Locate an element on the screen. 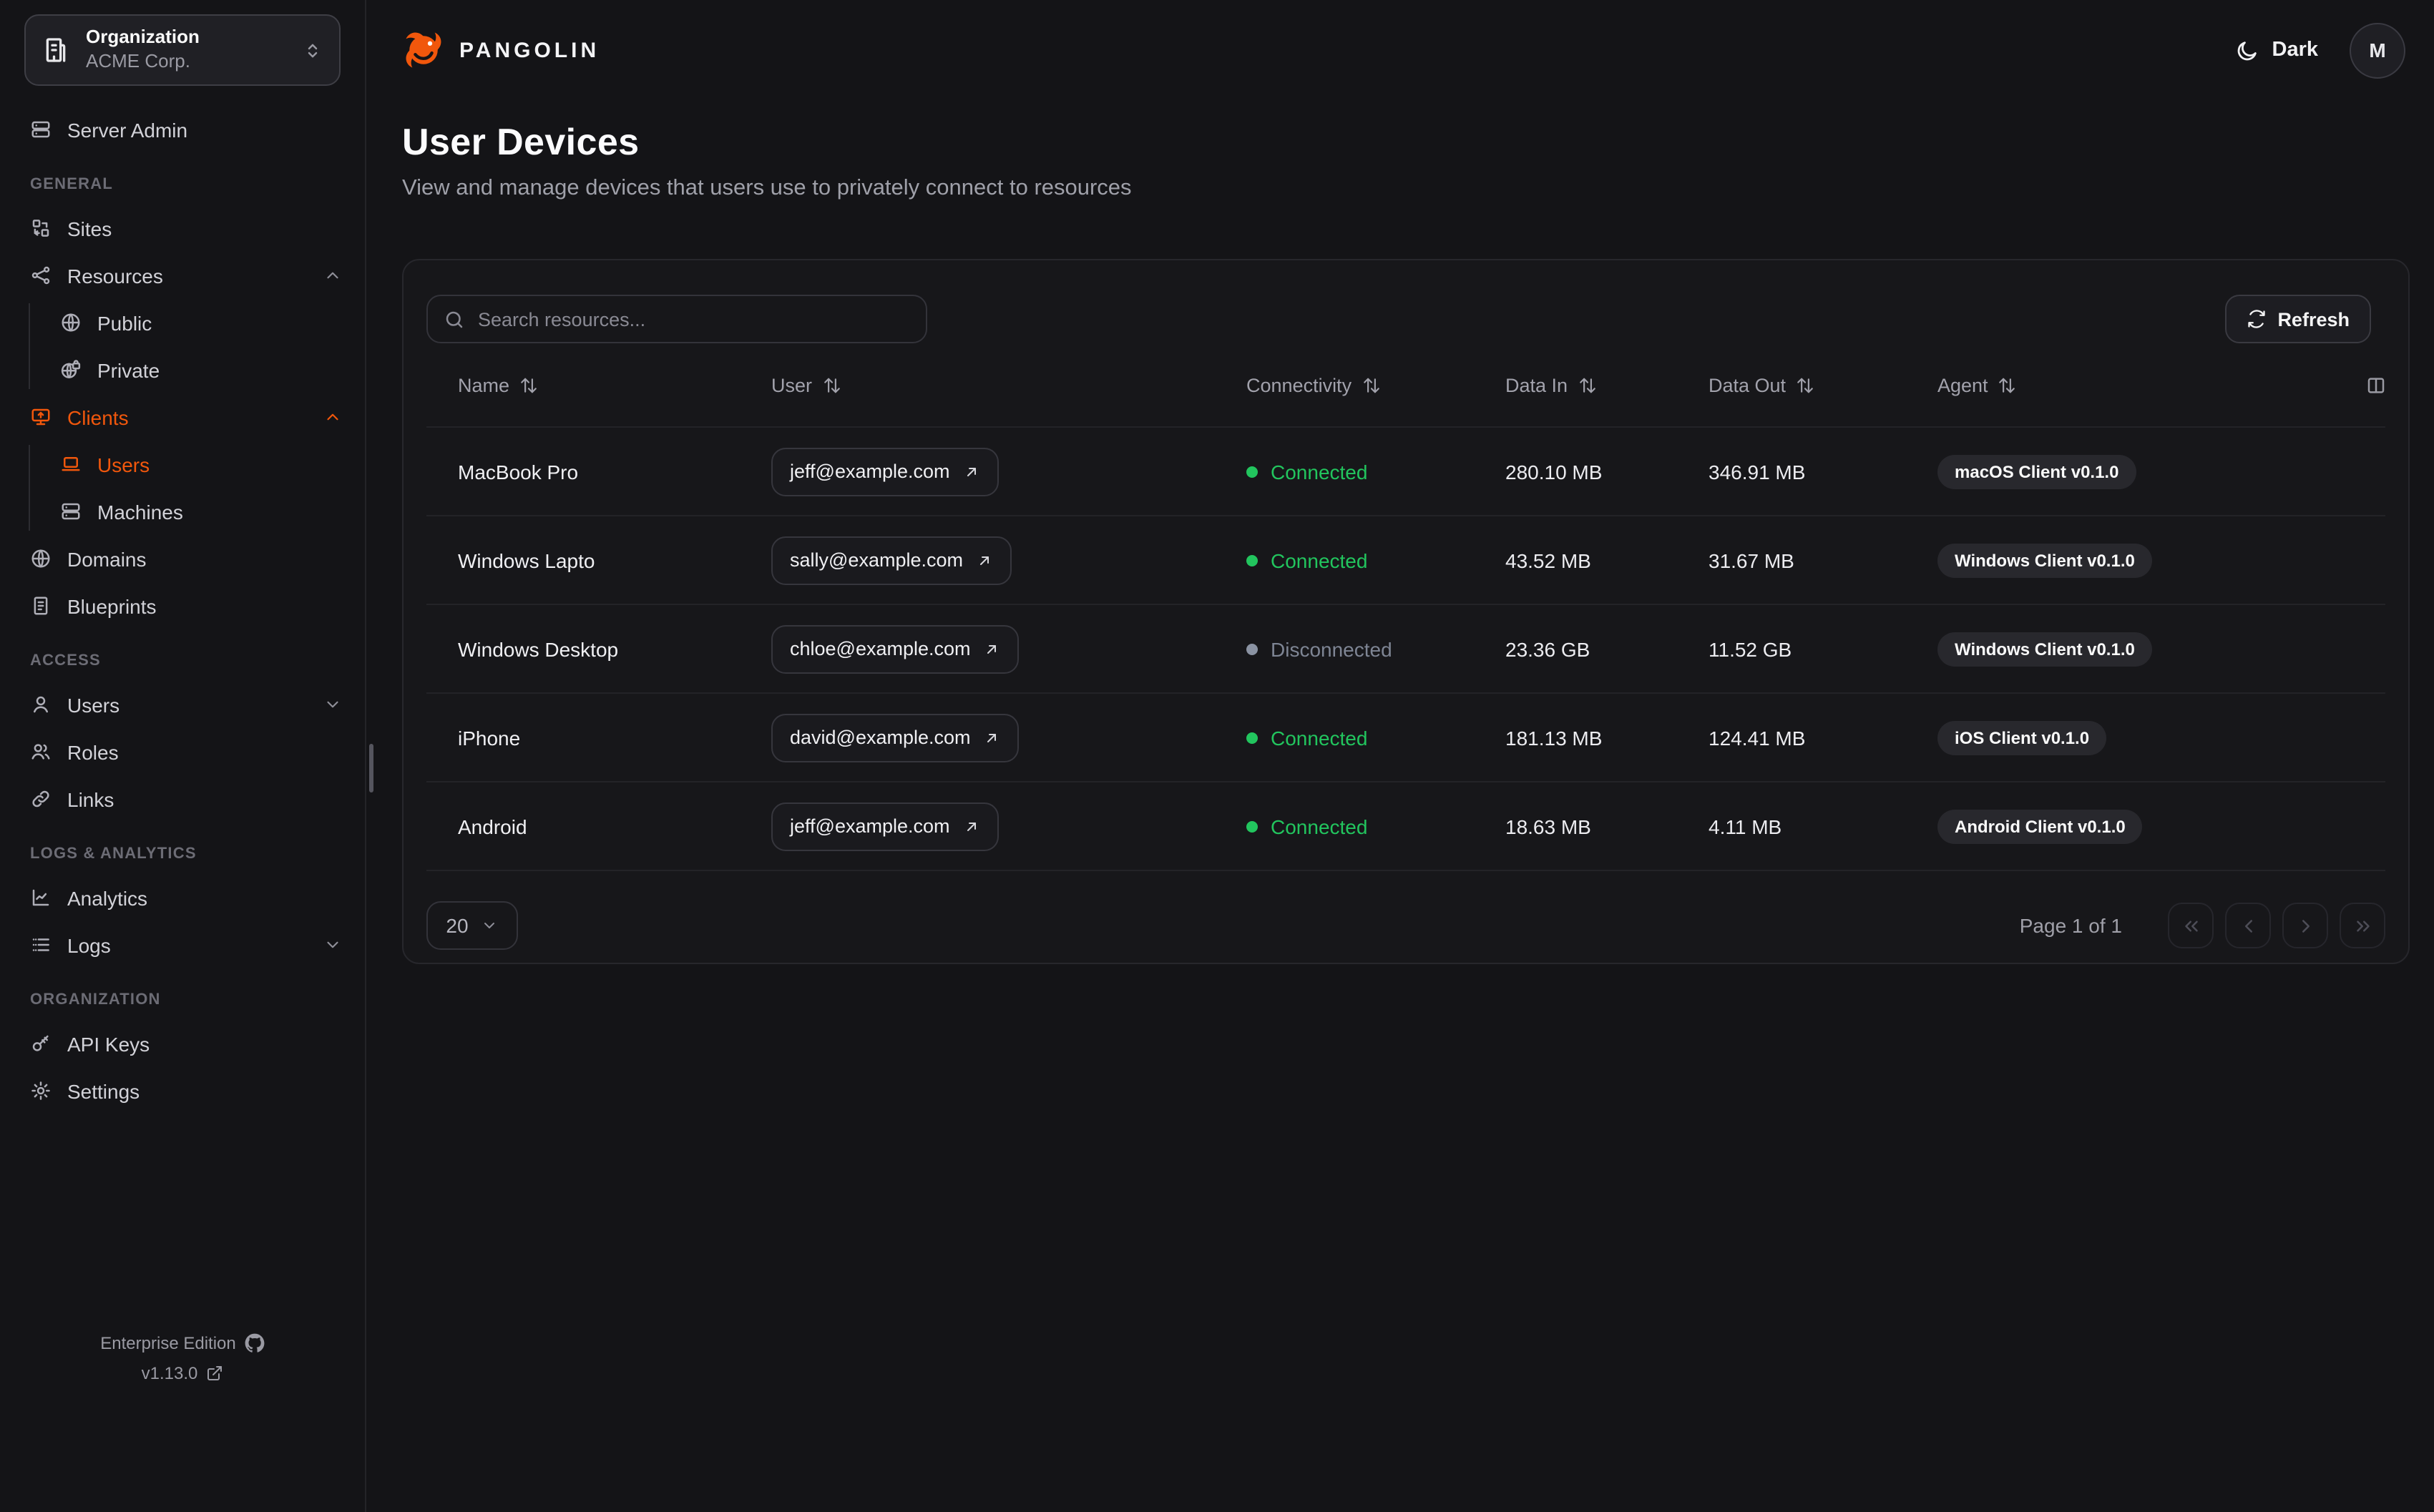 The width and height of the screenshot is (2434, 1512). sidebar-item-blueprints: Blueprints is located at coordinates (182, 605).